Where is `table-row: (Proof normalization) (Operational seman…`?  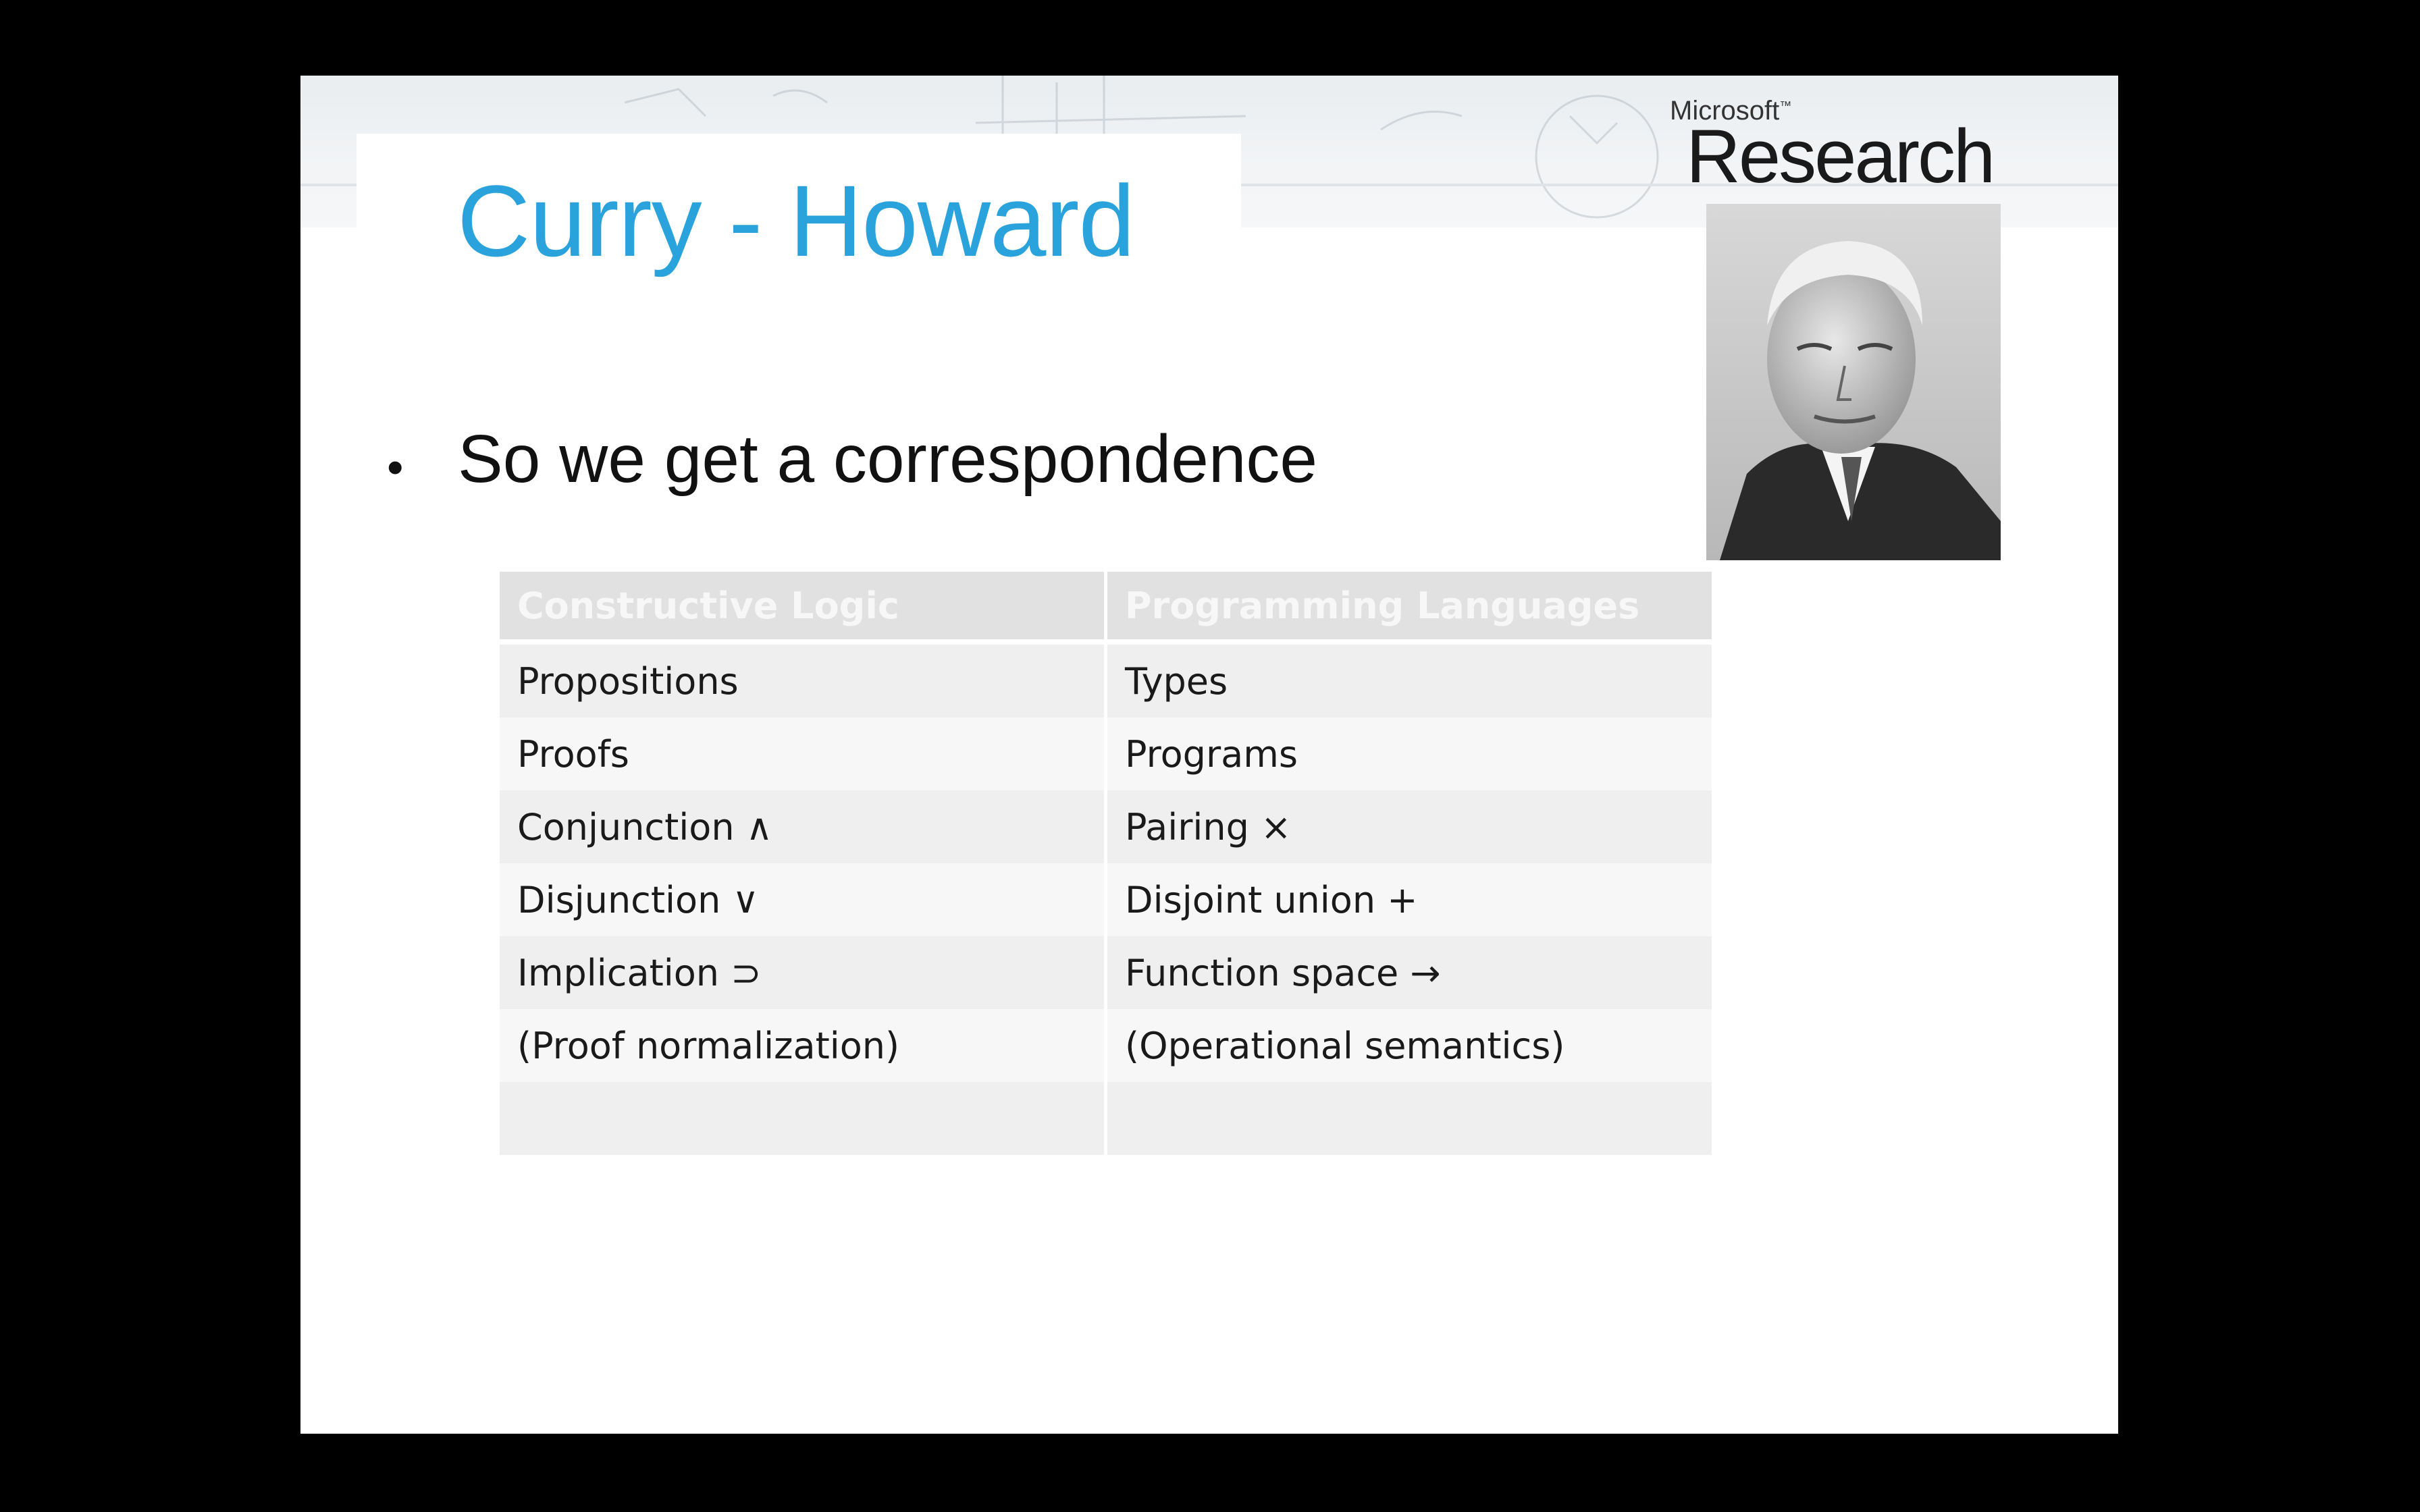
table-row: (Proof normalization) (Operational seman… is located at coordinates (1106, 1045).